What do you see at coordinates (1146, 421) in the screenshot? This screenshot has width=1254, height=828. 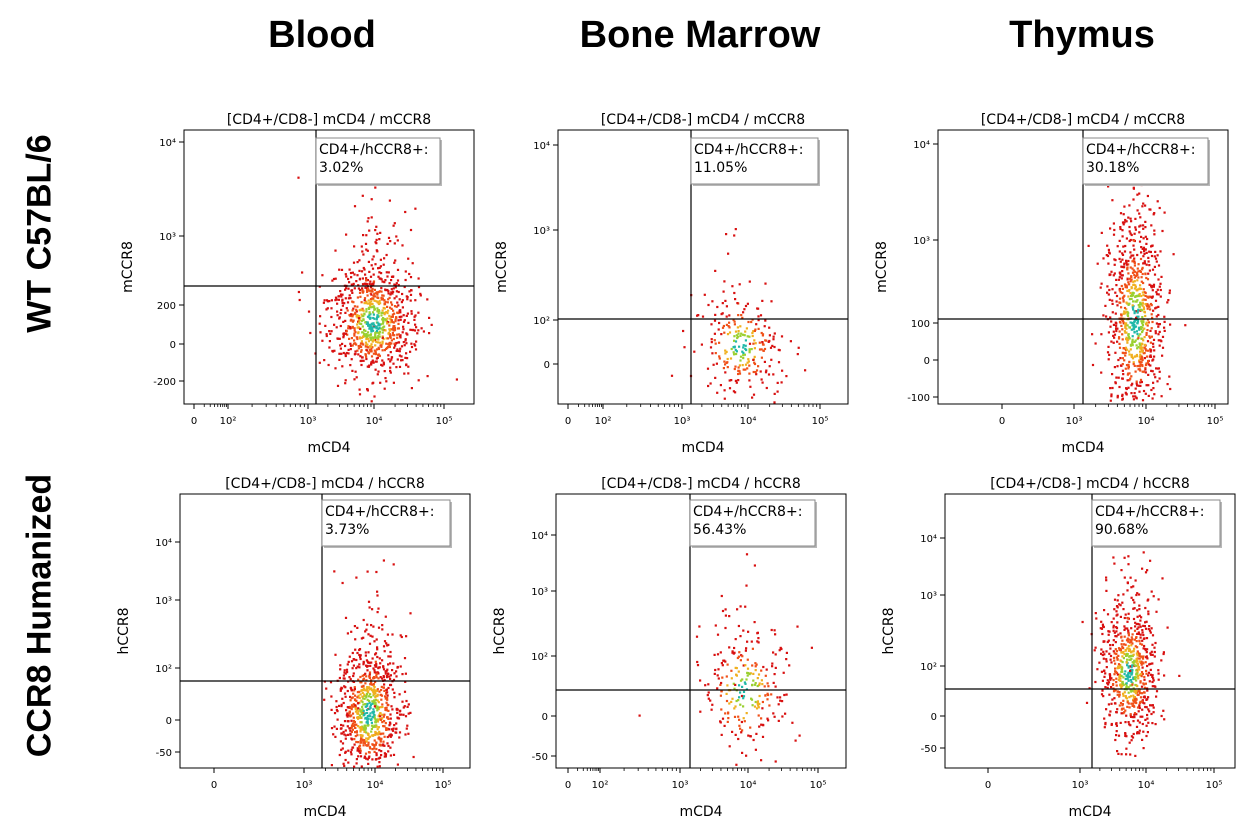 I see `x-tick-label: 10⁴` at bounding box center [1146, 421].